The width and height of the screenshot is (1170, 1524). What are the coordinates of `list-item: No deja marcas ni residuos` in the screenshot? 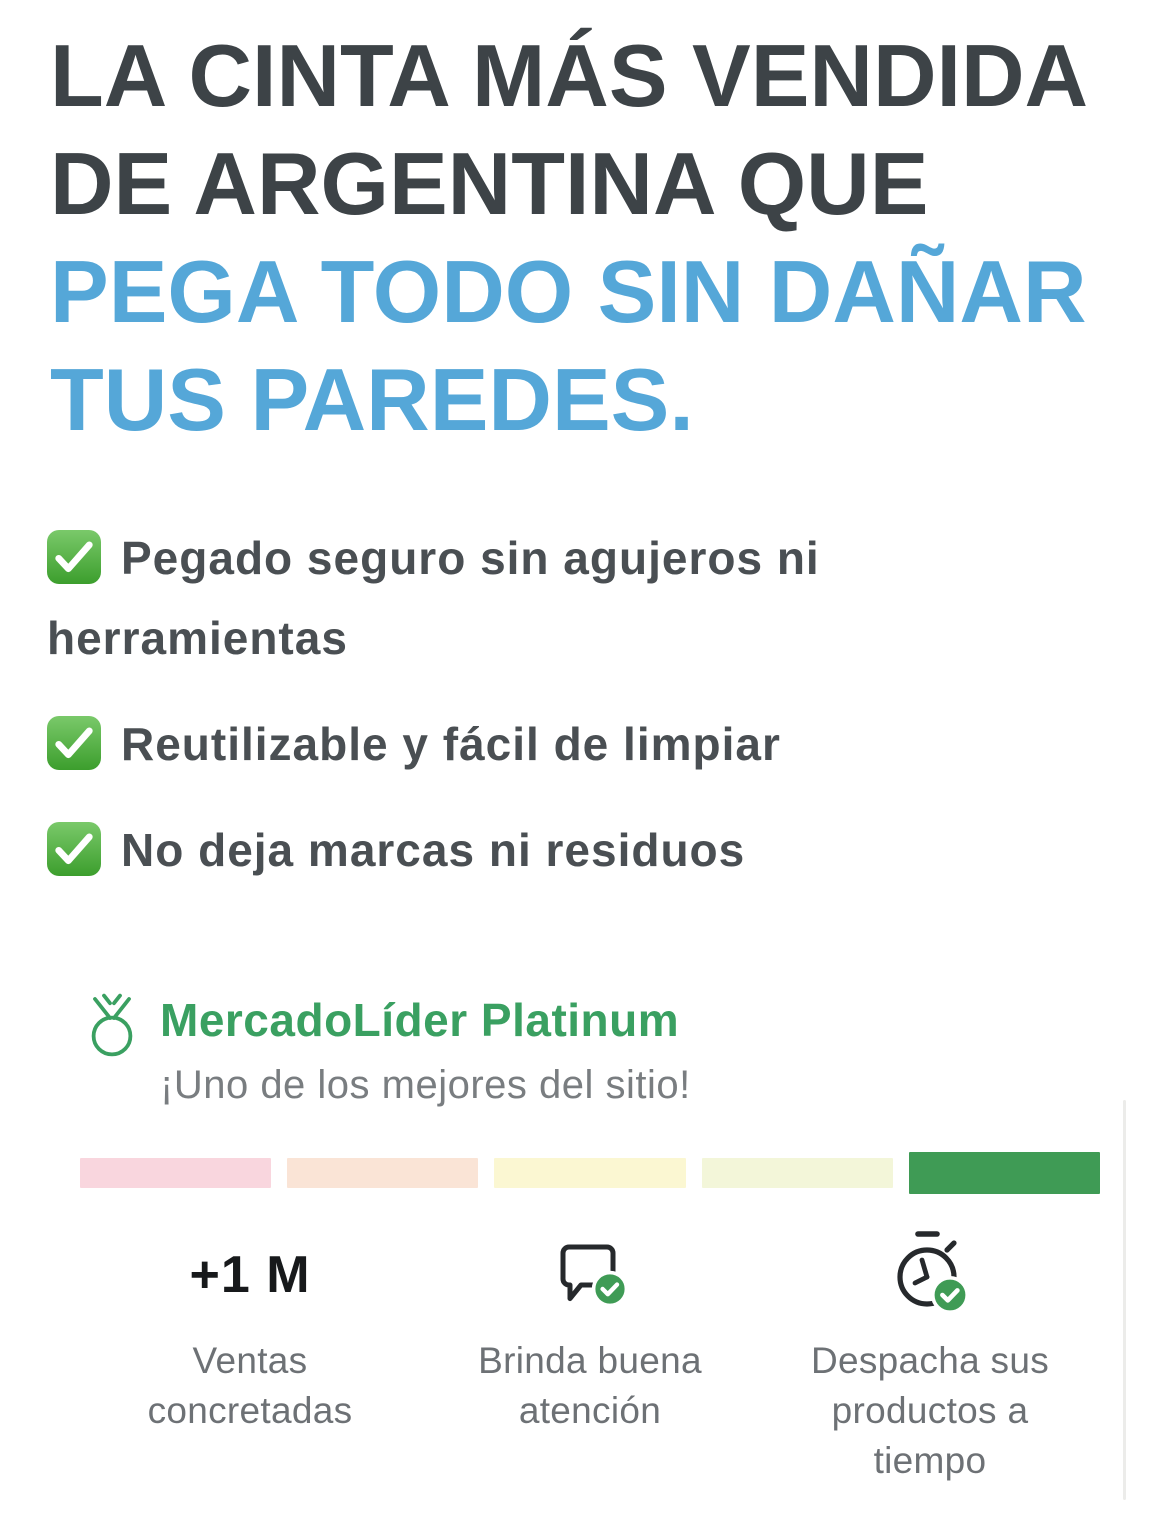 It's located at (588, 850).